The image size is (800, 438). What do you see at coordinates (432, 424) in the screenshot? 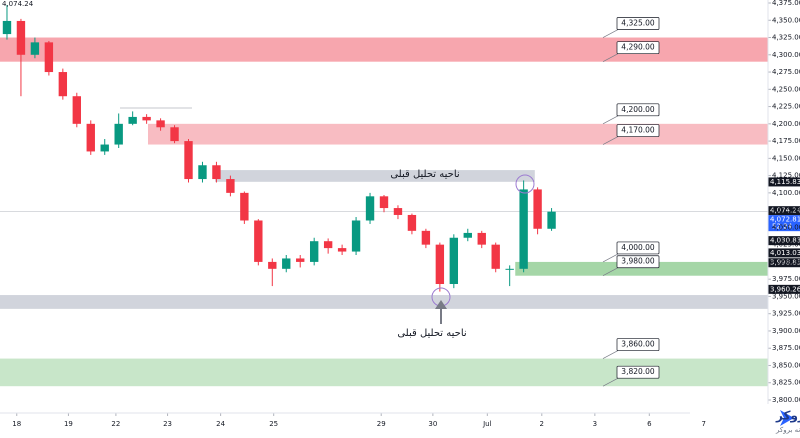
I see `x-tick-label: 30` at bounding box center [432, 424].